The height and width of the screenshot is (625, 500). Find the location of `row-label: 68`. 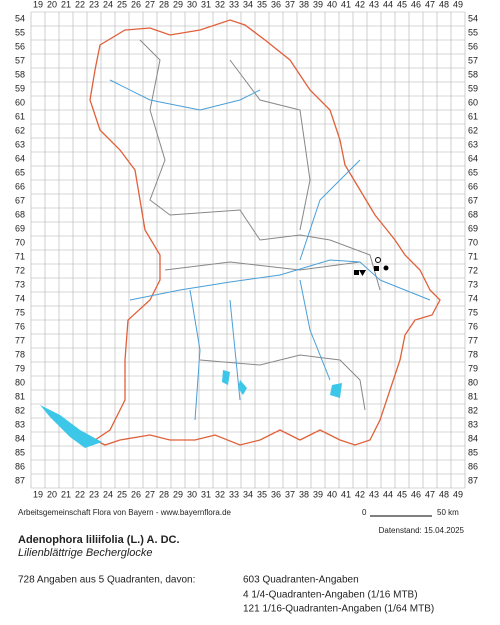

row-label: 68 is located at coordinates (20, 214).